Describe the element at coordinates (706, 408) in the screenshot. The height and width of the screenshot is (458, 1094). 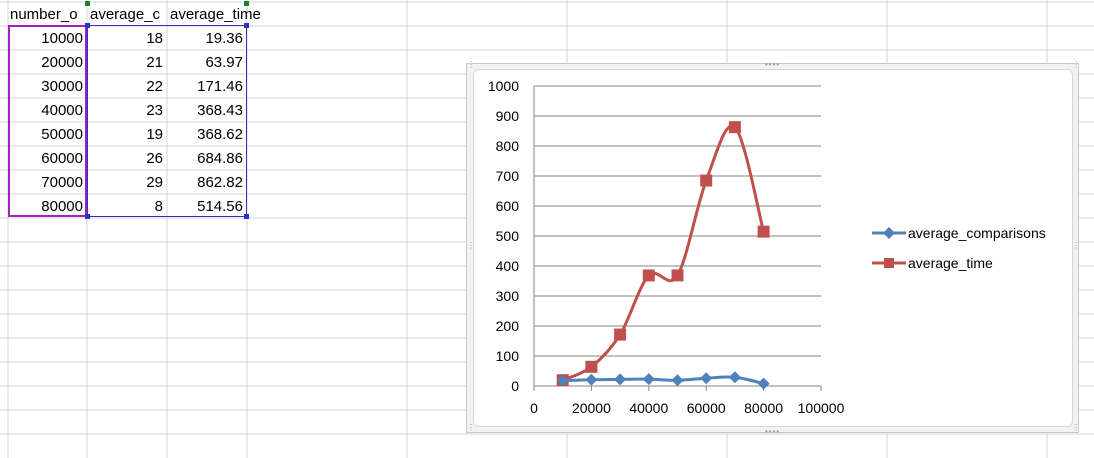
I see `x-tick-label: 60000` at that location.